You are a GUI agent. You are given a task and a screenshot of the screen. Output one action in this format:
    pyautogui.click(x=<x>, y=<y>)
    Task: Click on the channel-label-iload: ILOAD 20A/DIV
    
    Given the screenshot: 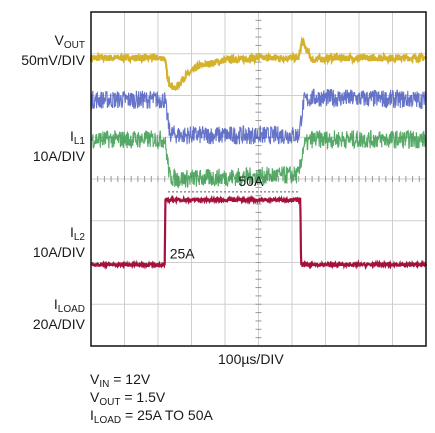 What is the action you would take?
    pyautogui.click(x=58, y=314)
    